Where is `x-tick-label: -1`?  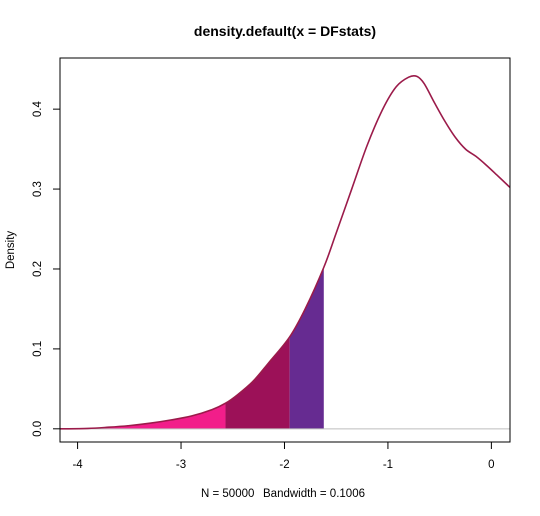 x-tick-label: -1 is located at coordinates (388, 465).